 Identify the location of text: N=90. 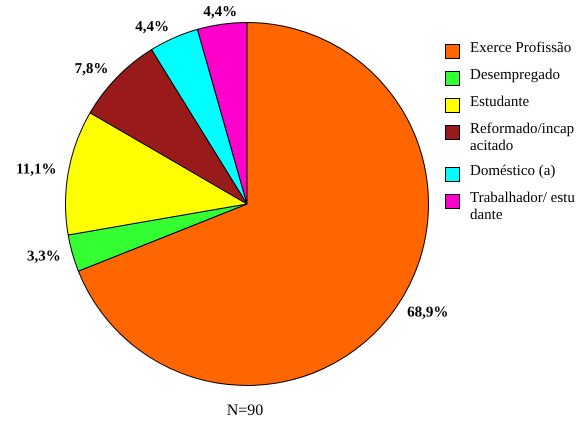
(245, 411).